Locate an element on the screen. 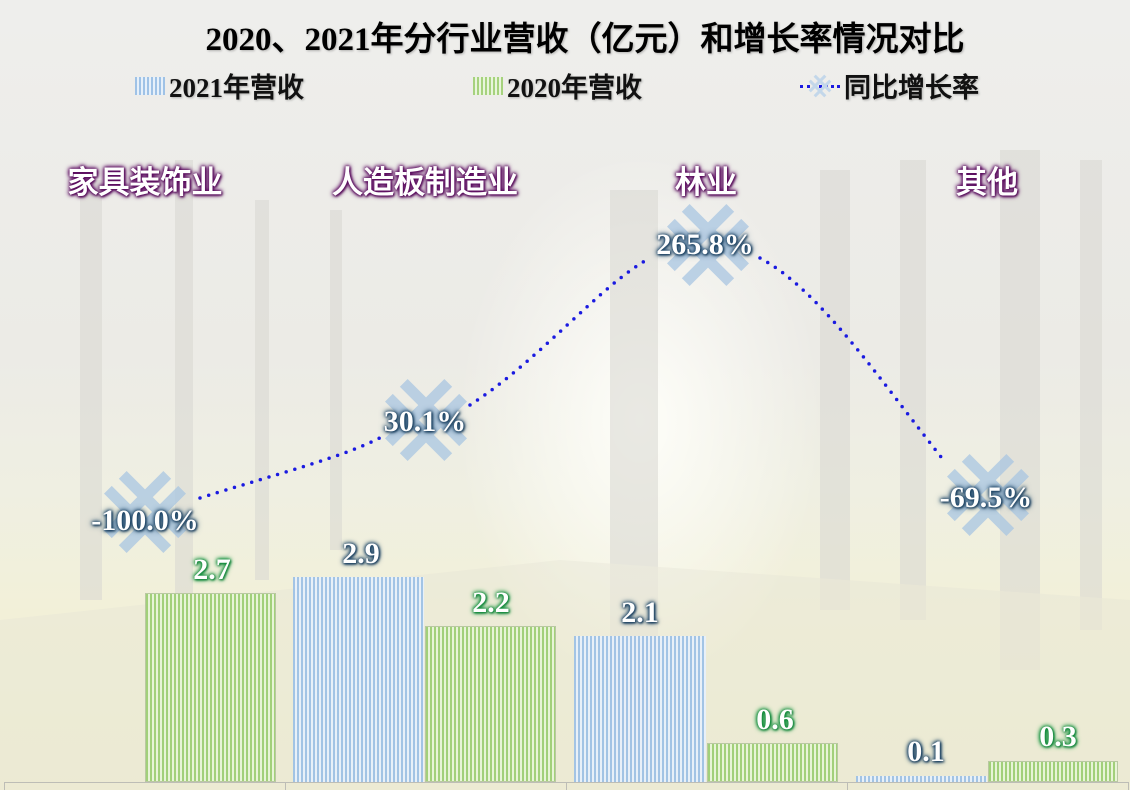 This screenshot has width=1130, height=790. growth-marker-furniture-icon is located at coordinates (145, 512).